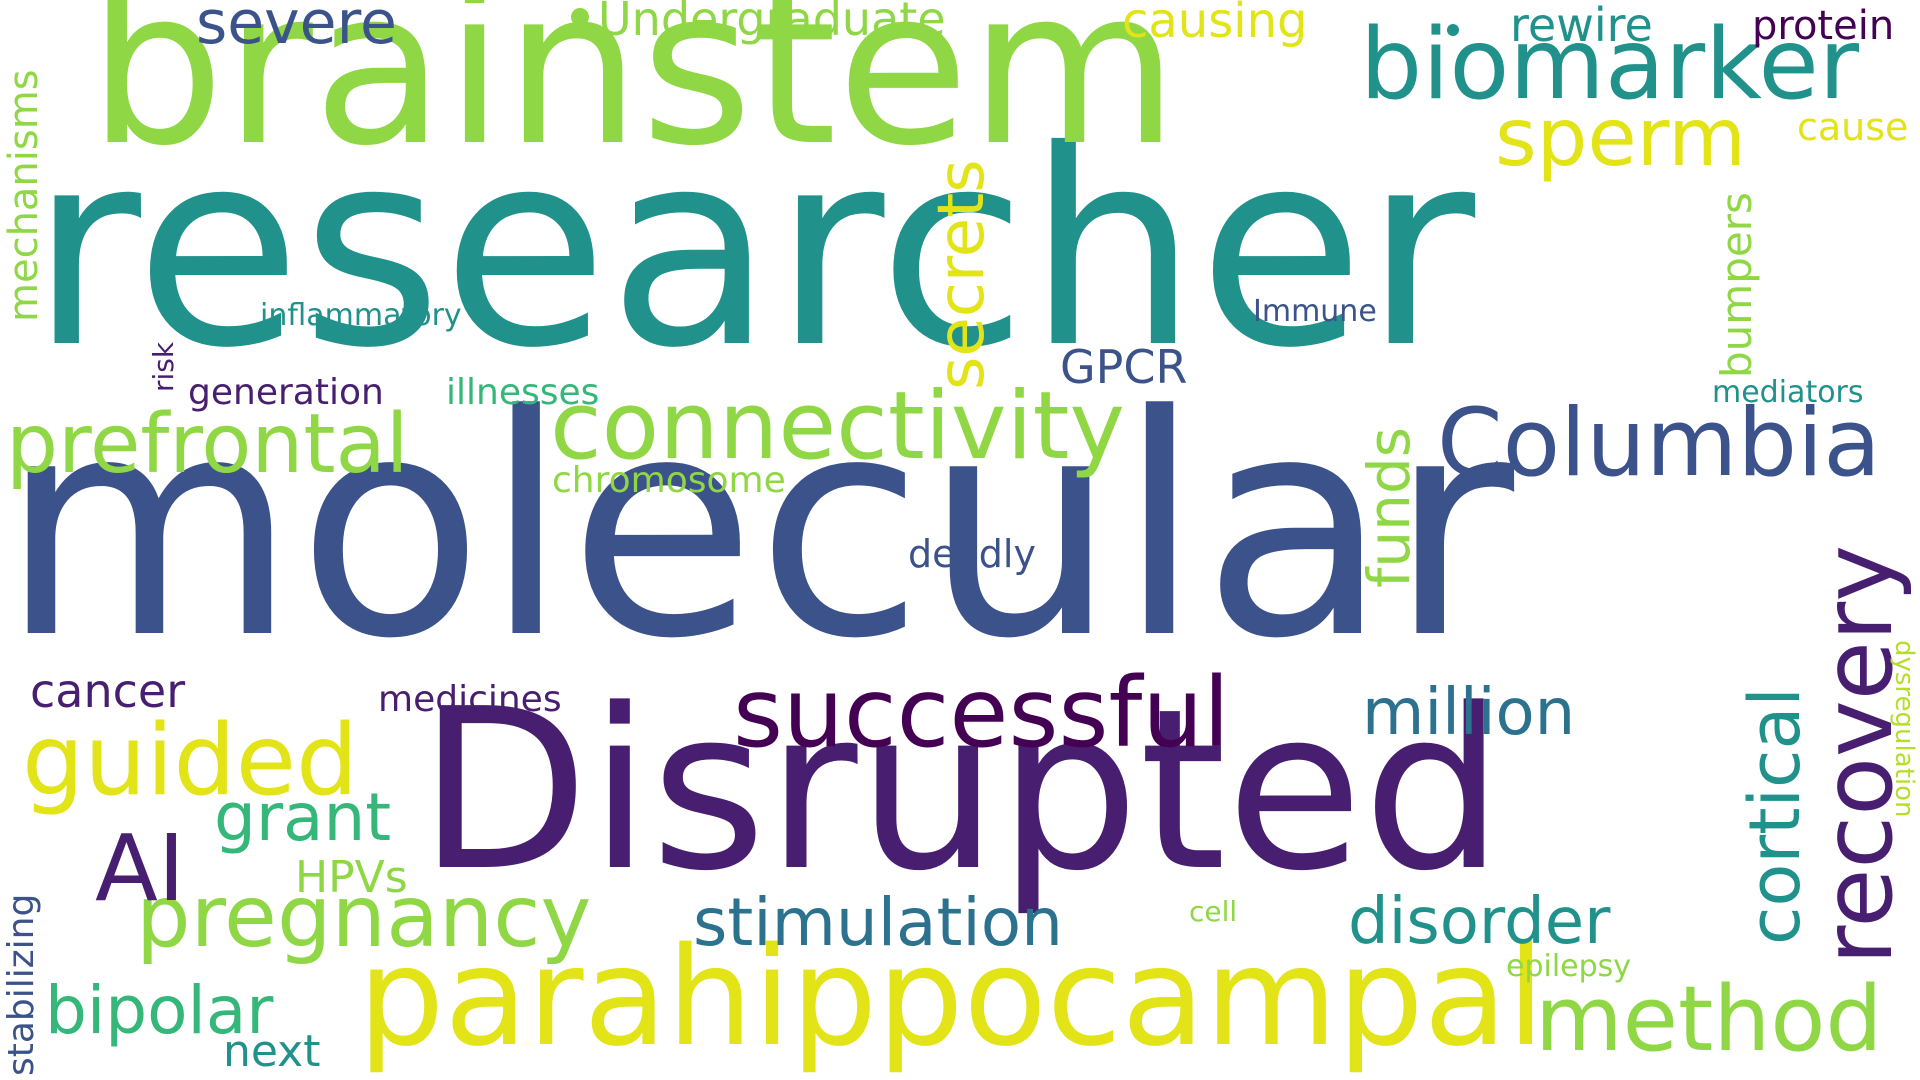 Image resolution: width=1920 pixels, height=1080 pixels. What do you see at coordinates (580, 17) in the screenshot?
I see `undergraduate-dot` at bounding box center [580, 17].